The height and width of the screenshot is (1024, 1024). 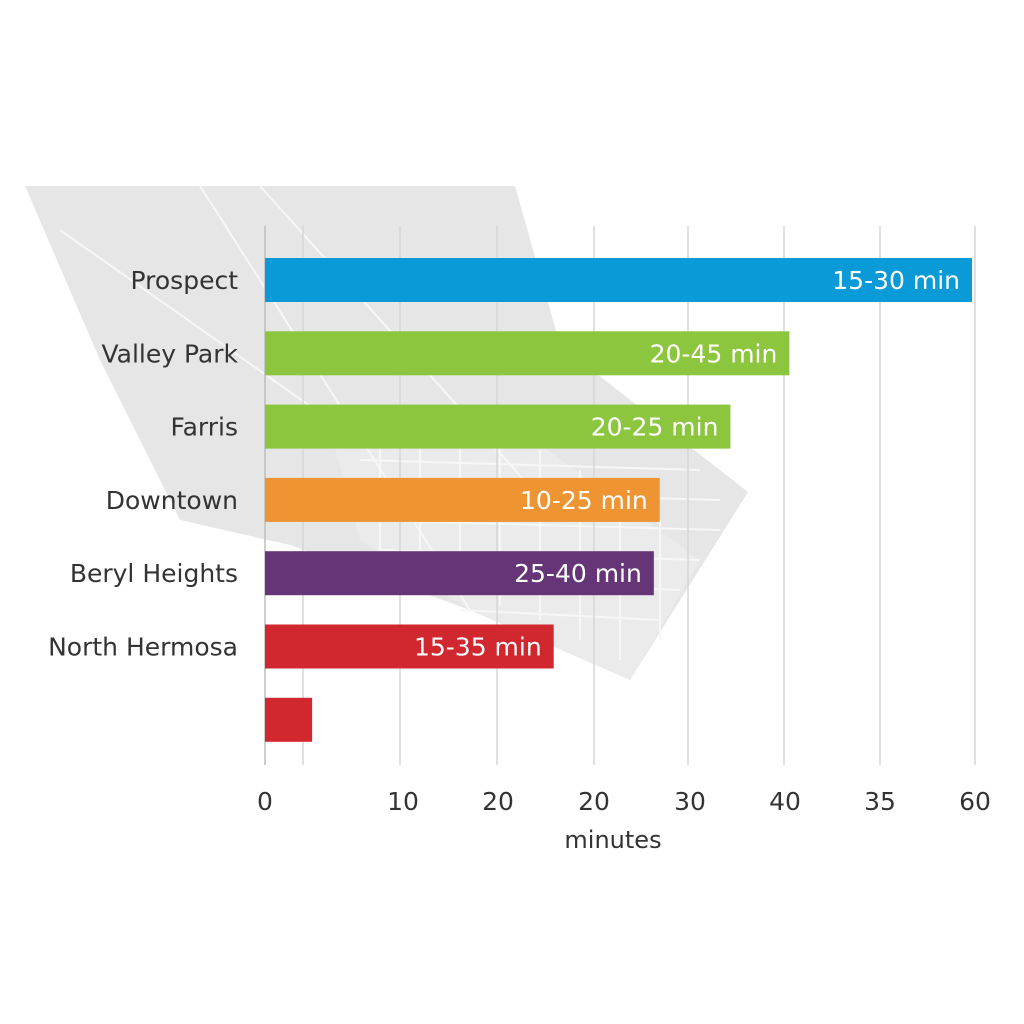 What do you see at coordinates (478, 647) in the screenshot?
I see `bar-value-label: 15-35 min` at bounding box center [478, 647].